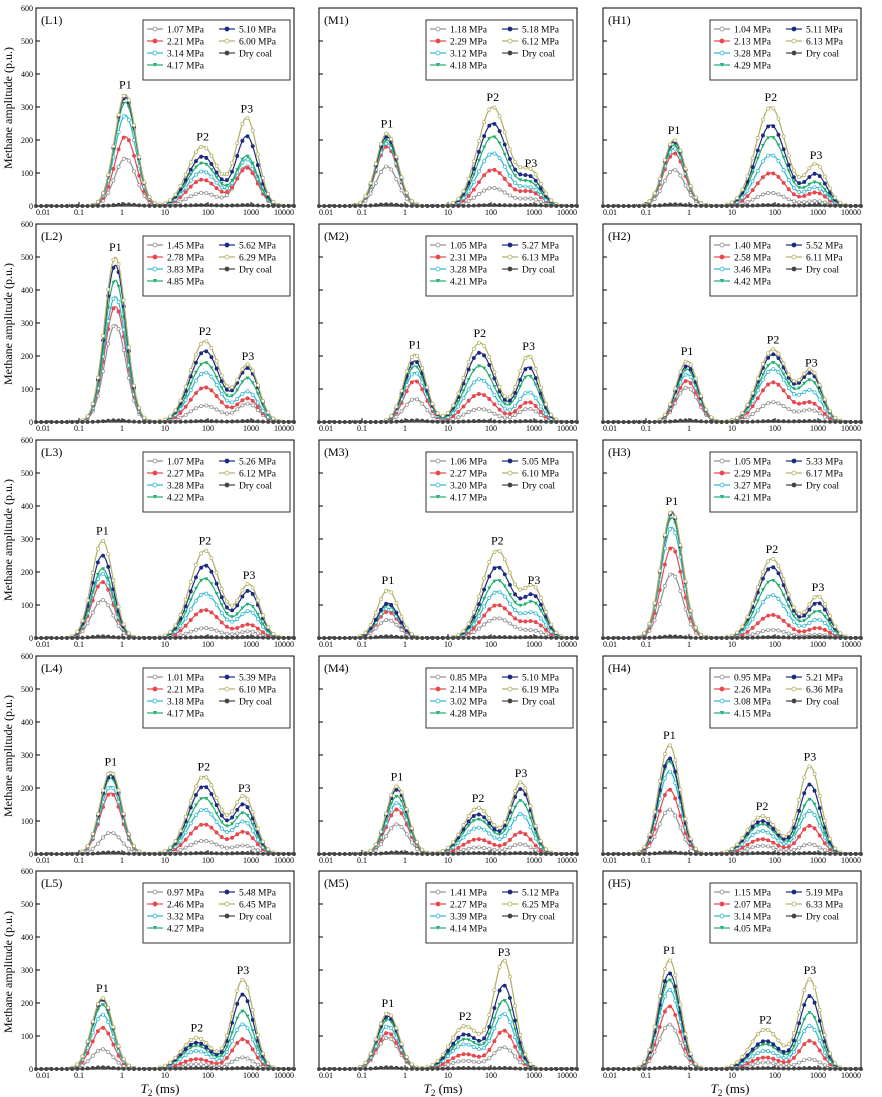 The image size is (882, 1097). Describe the element at coordinates (822, 55) in the screenshot. I see `legend-entry: Dry coal` at that location.